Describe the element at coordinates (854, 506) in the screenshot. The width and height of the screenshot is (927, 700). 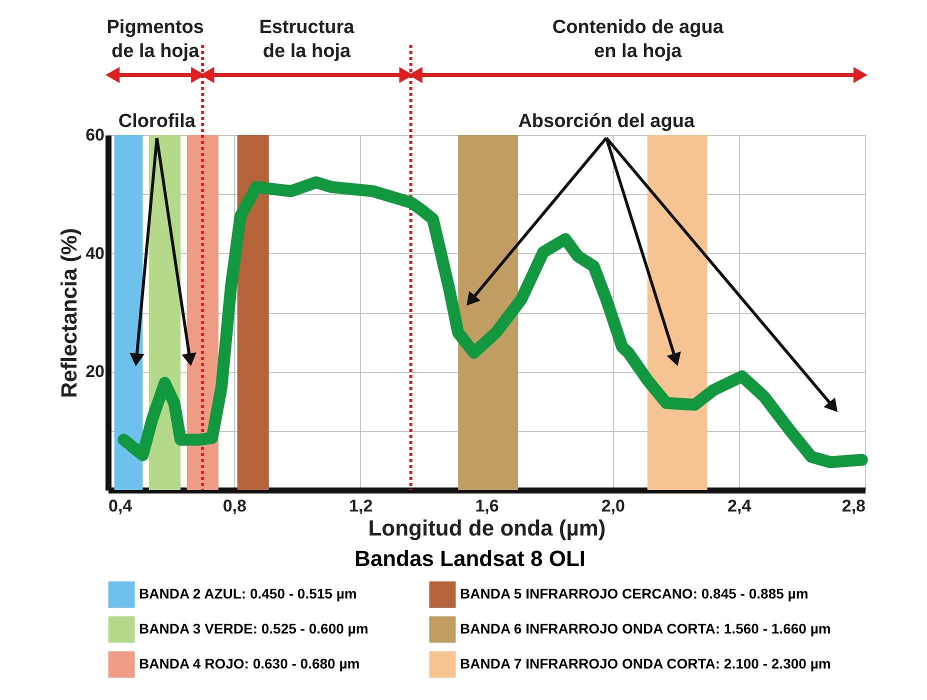
I see `x-tick-label: 2,8` at that location.